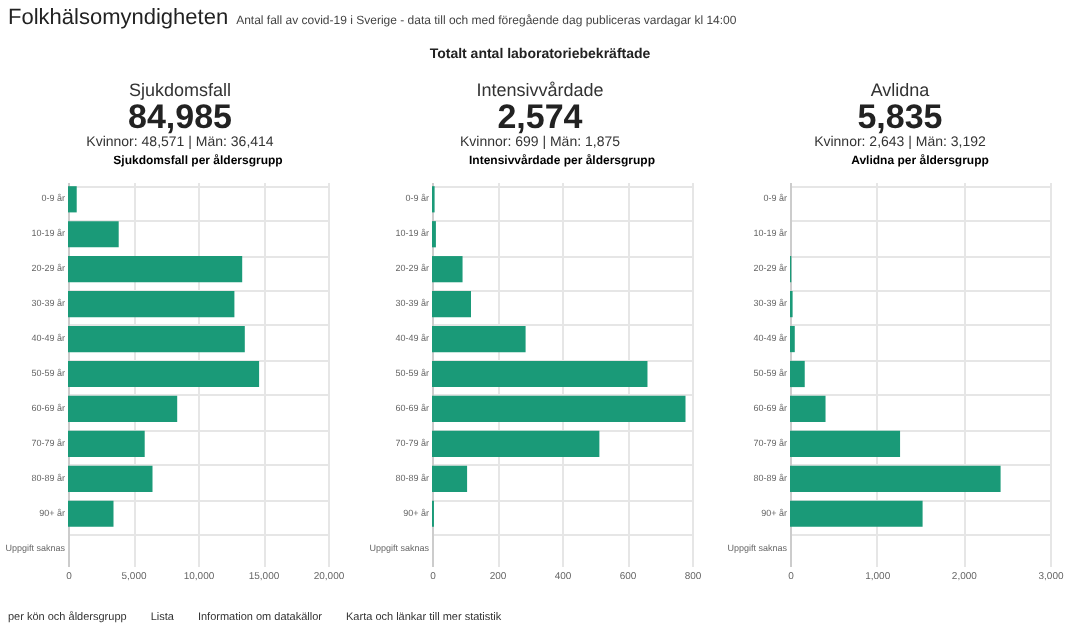 This screenshot has height=640, width=1080. What do you see at coordinates (181, 117) in the screenshot?
I see `text: 84,985` at bounding box center [181, 117].